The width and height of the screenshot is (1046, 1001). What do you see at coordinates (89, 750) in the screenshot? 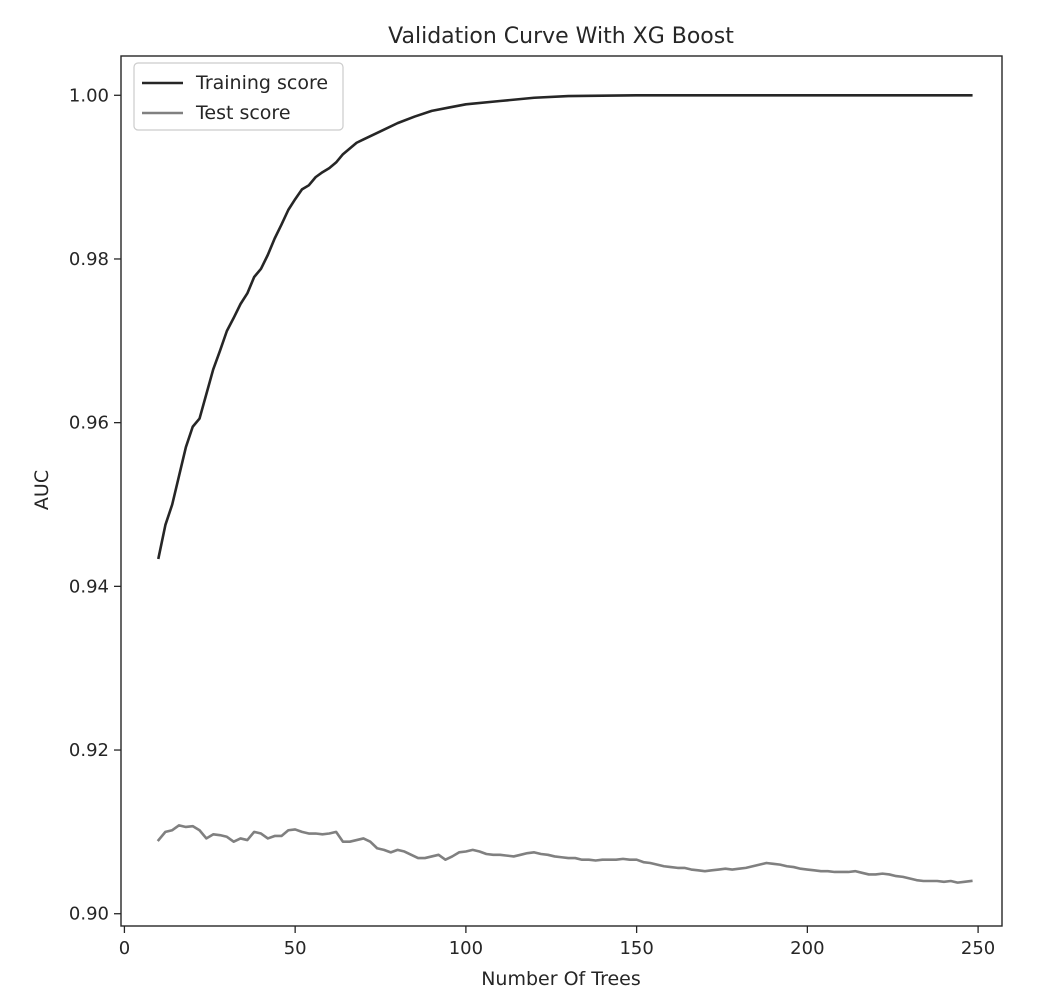
I see `y-tick-label: 0.92` at bounding box center [89, 750].